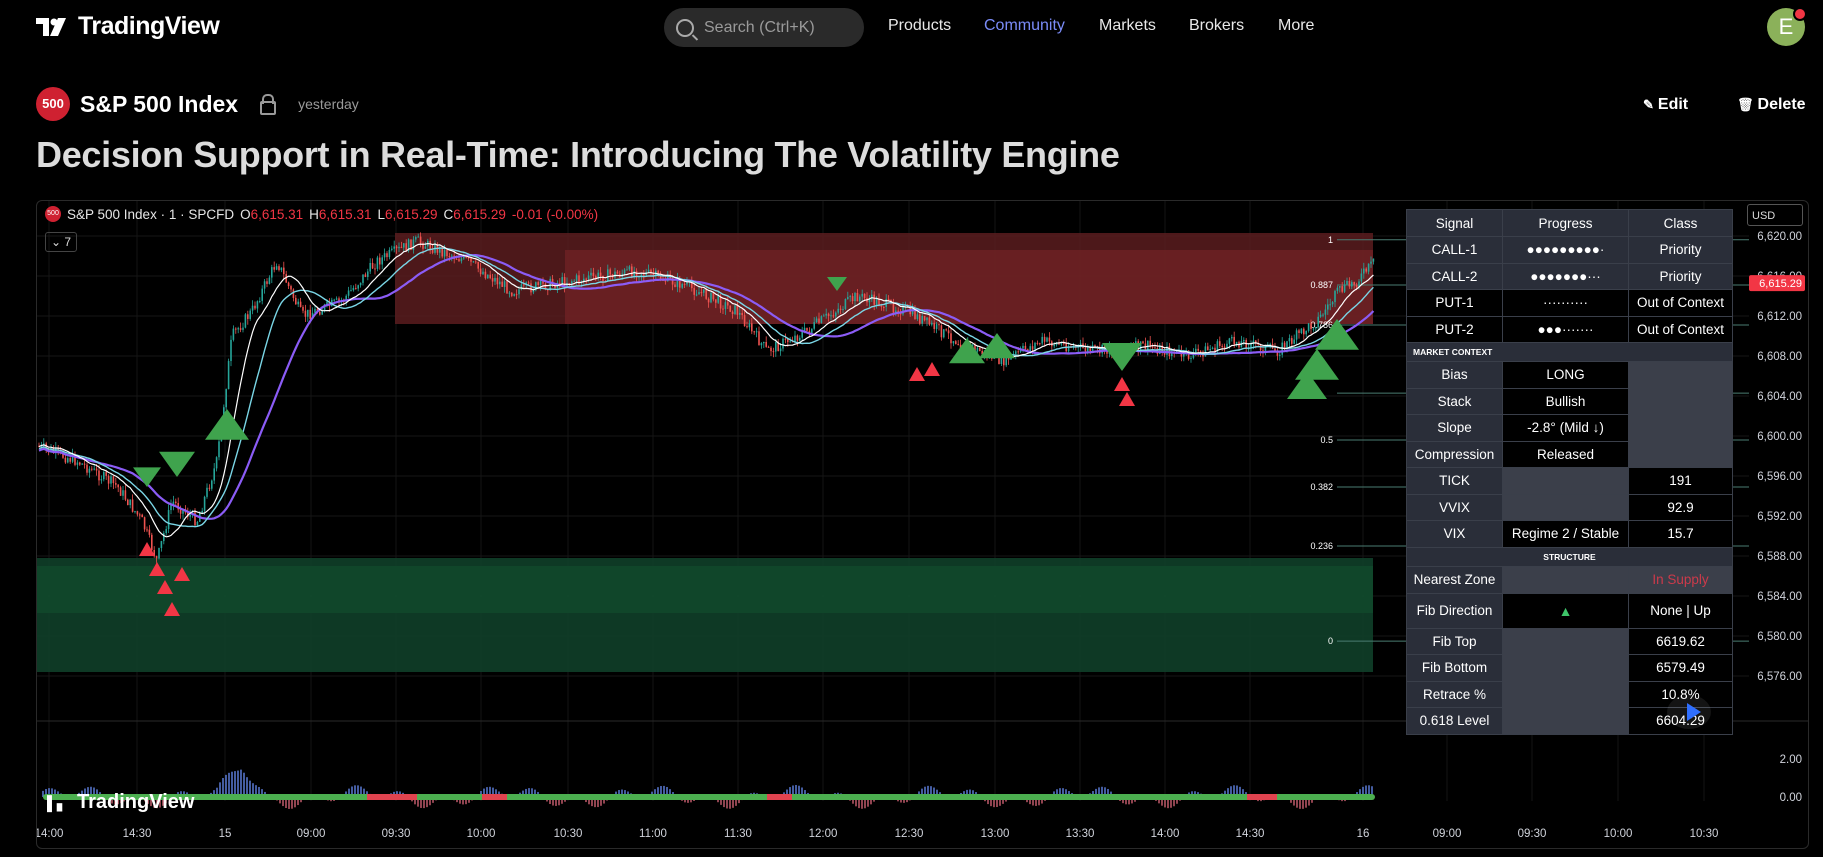 The height and width of the screenshot is (857, 1823). What do you see at coordinates (1024, 25) in the screenshot?
I see `nav-community: Community` at bounding box center [1024, 25].